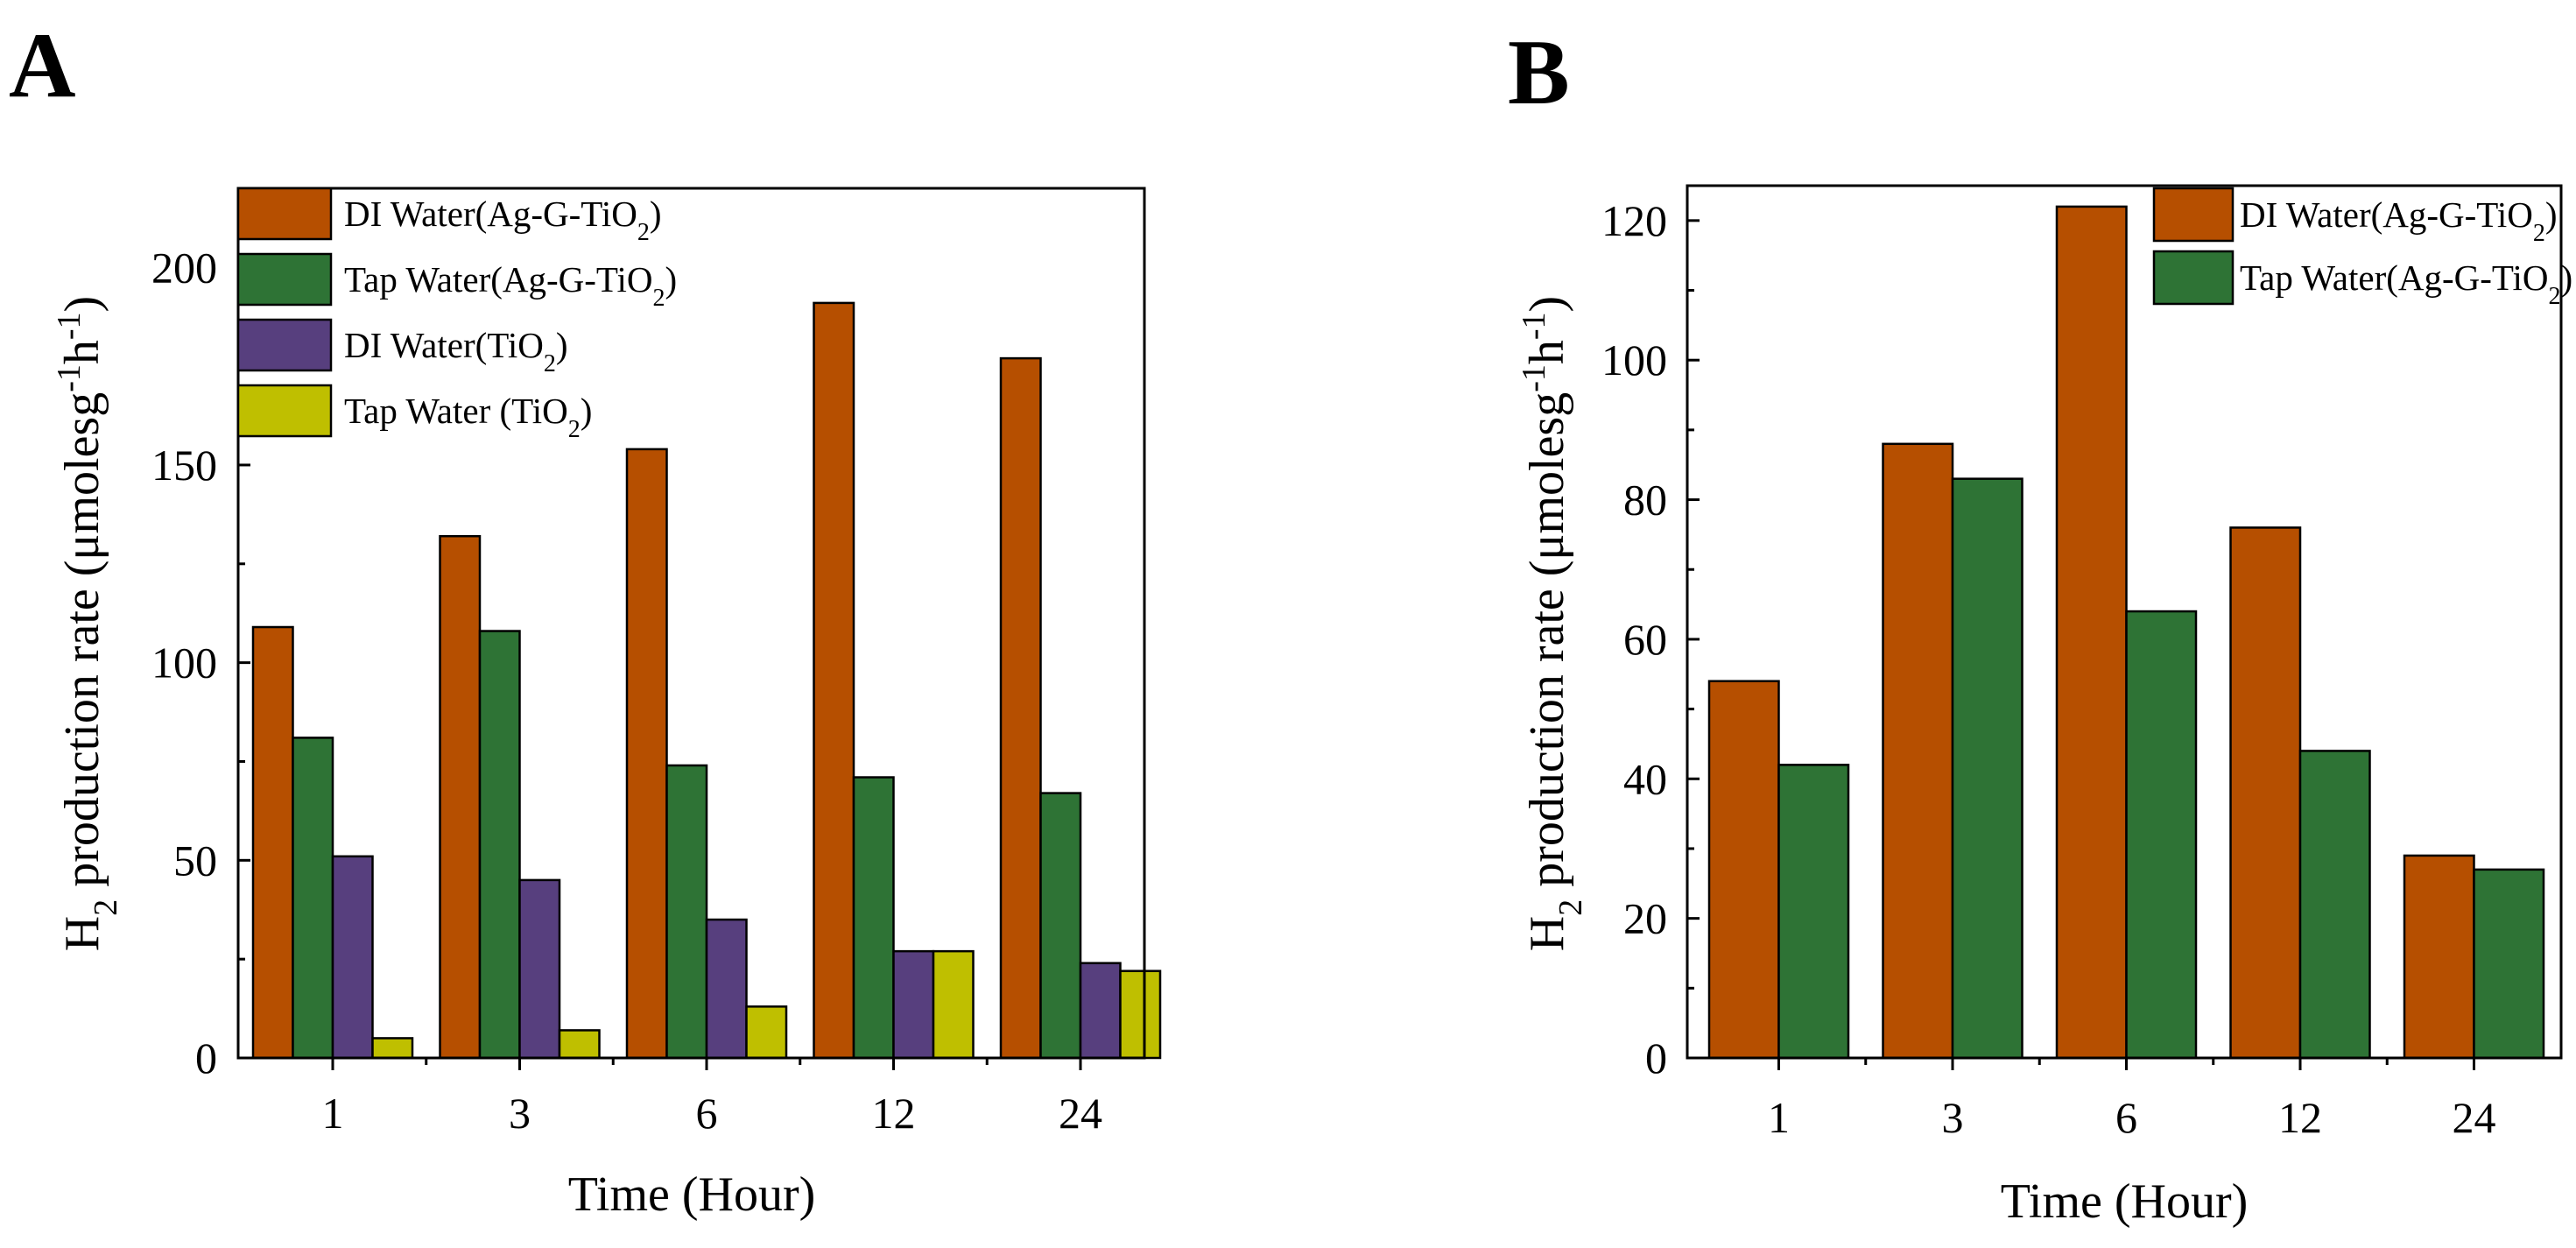  What do you see at coordinates (1645, 778) in the screenshot?
I see `y-tick-label: 40` at bounding box center [1645, 778].